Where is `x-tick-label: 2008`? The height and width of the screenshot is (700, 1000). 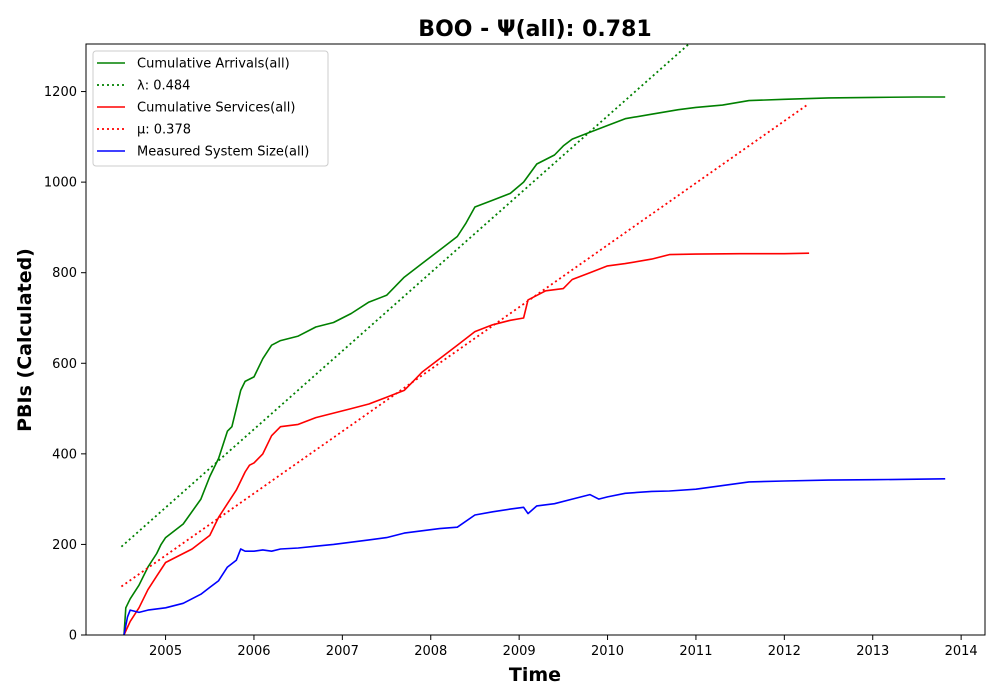 x-tick-label: 2008 is located at coordinates (430, 651).